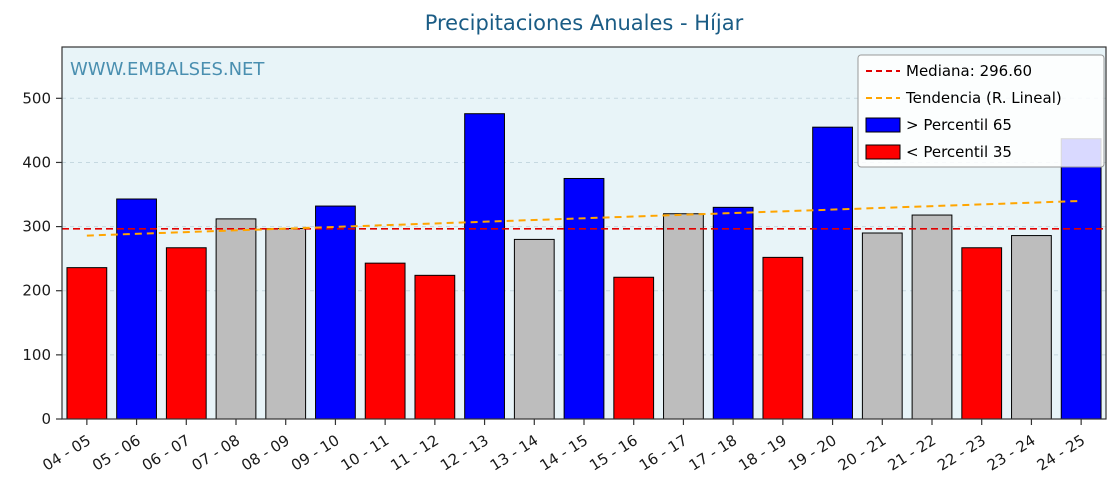 The height and width of the screenshot is (500, 1120). I want to click on ytick-label-400: 400, so click(36, 162).